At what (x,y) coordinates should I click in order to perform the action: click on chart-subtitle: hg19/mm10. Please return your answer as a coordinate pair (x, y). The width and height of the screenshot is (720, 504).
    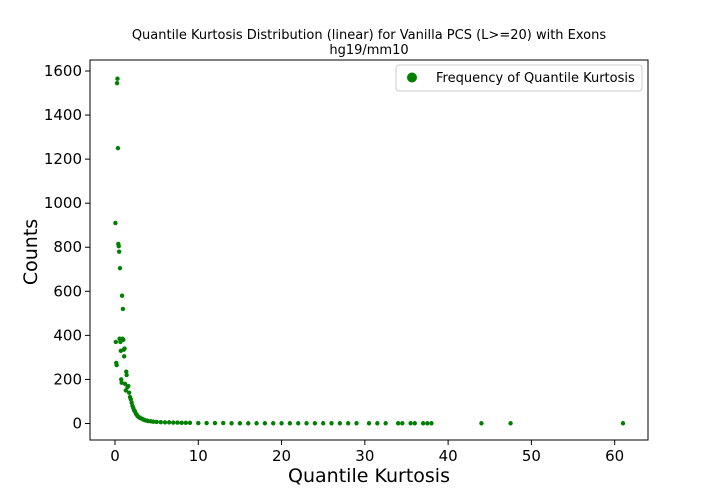
    Looking at the image, I should click on (368, 50).